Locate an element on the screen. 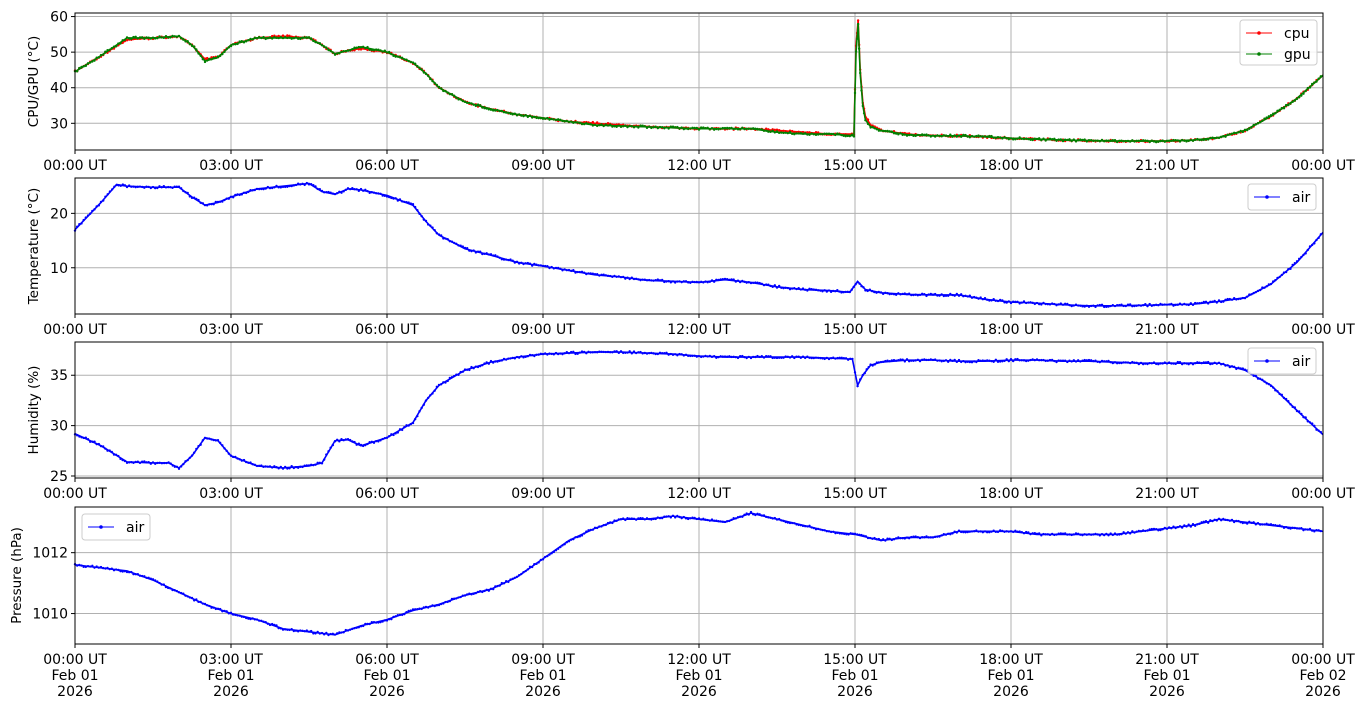 This screenshot has width=1364, height=710. legend: air is located at coordinates (1282, 197).